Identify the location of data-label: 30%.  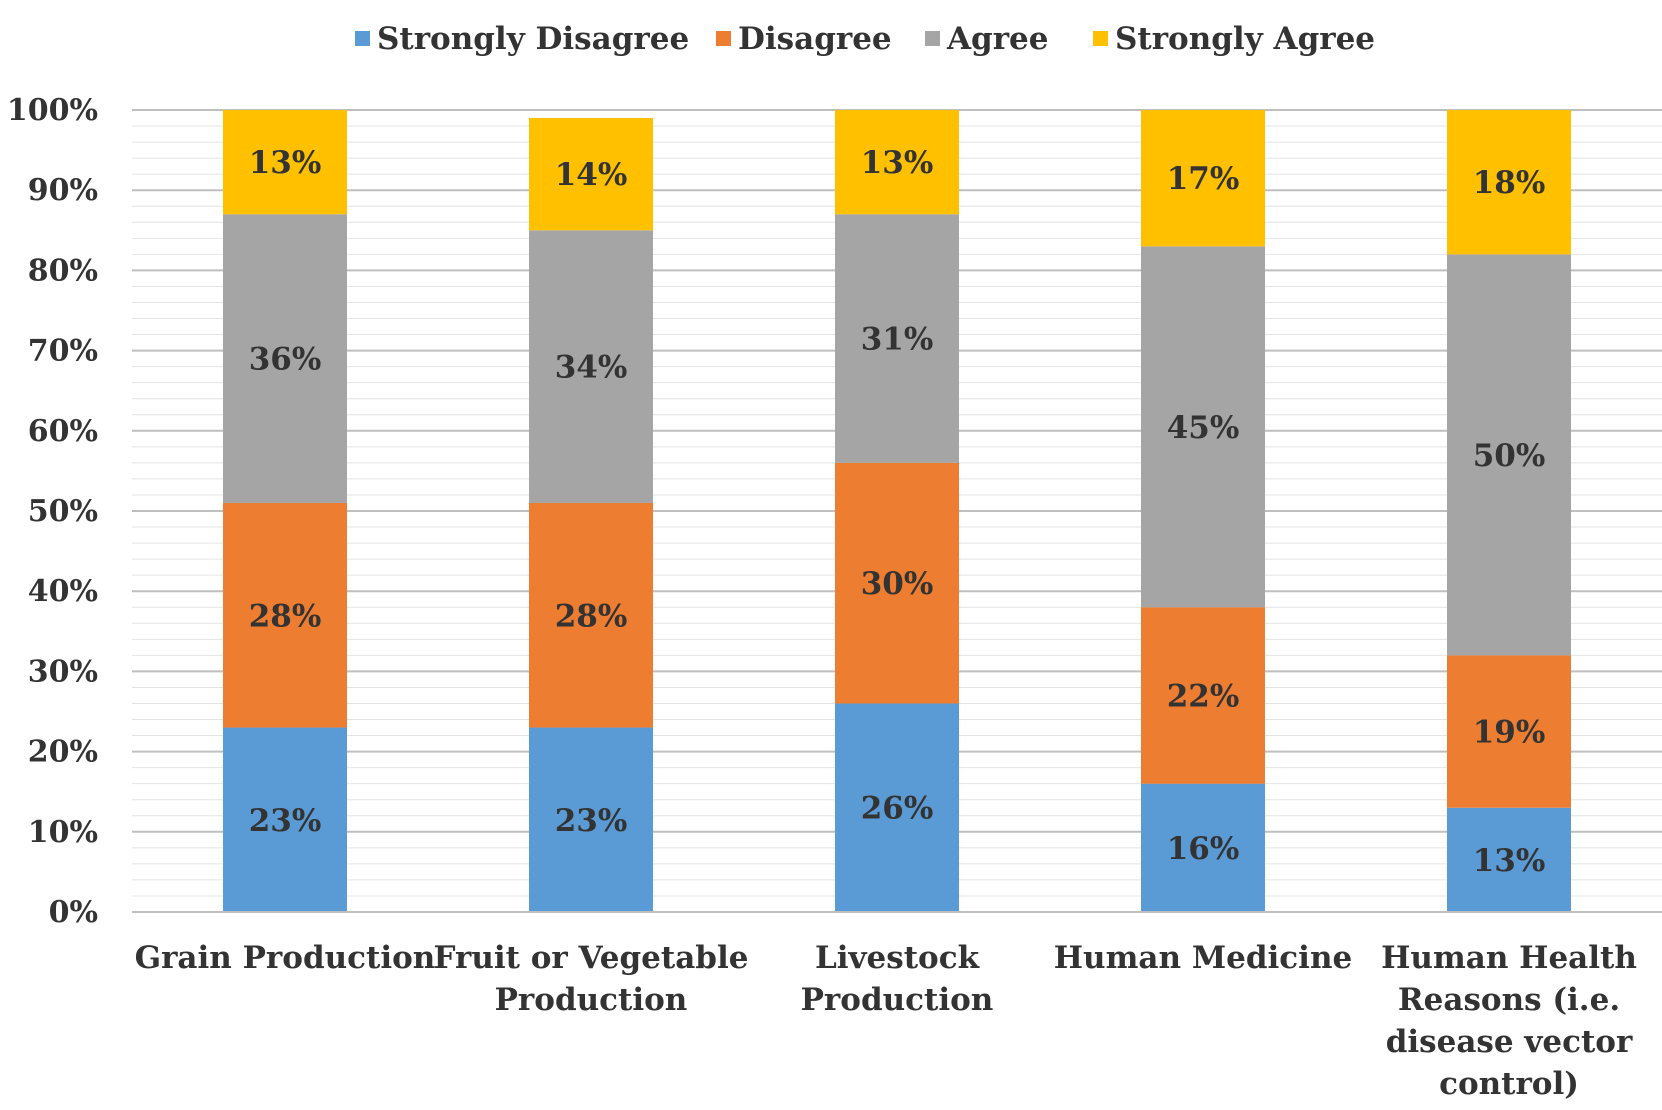
(897, 584).